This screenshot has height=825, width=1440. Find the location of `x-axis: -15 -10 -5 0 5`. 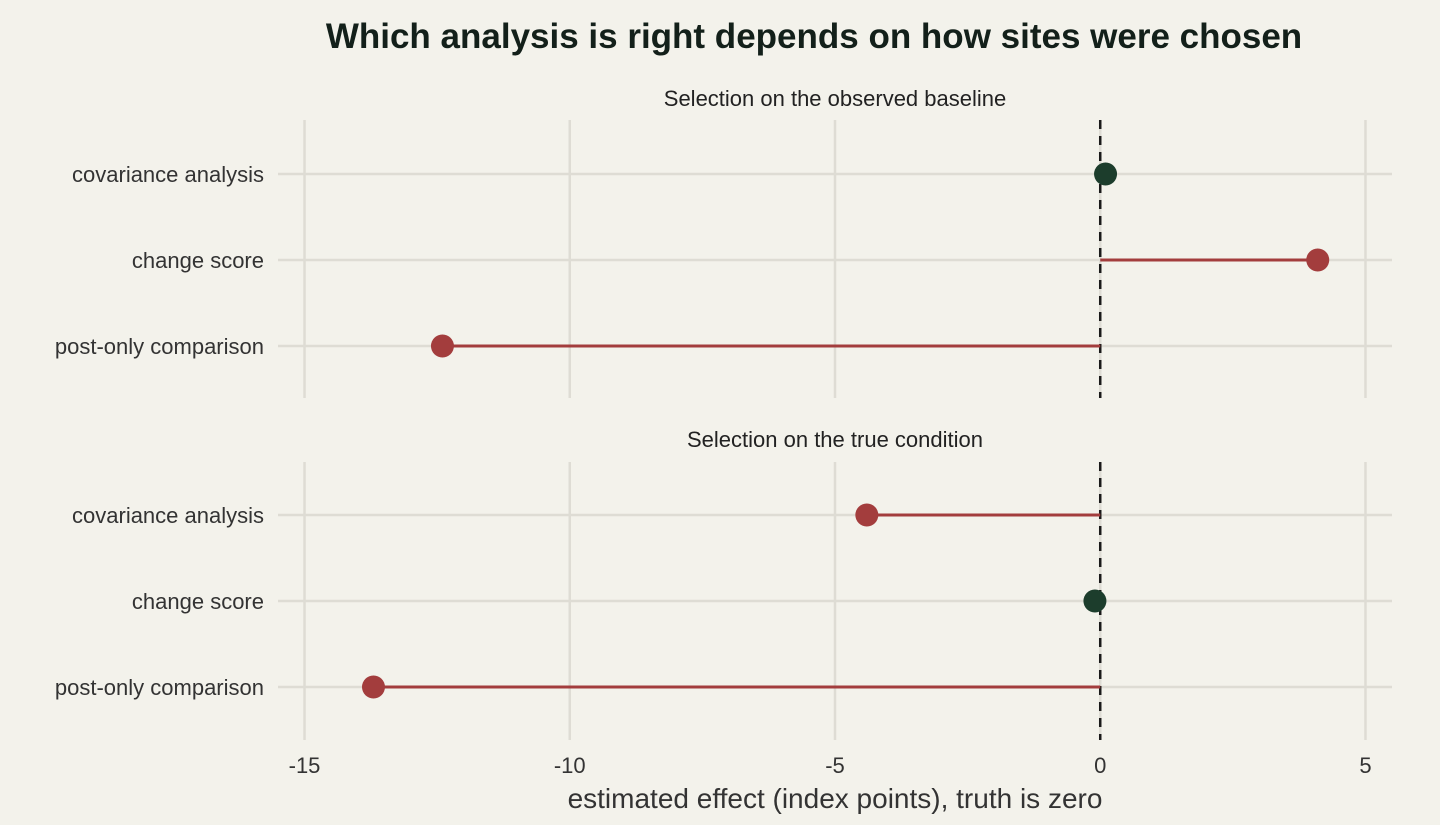

x-axis: -15 -10 -5 0 5 is located at coordinates (830, 765).